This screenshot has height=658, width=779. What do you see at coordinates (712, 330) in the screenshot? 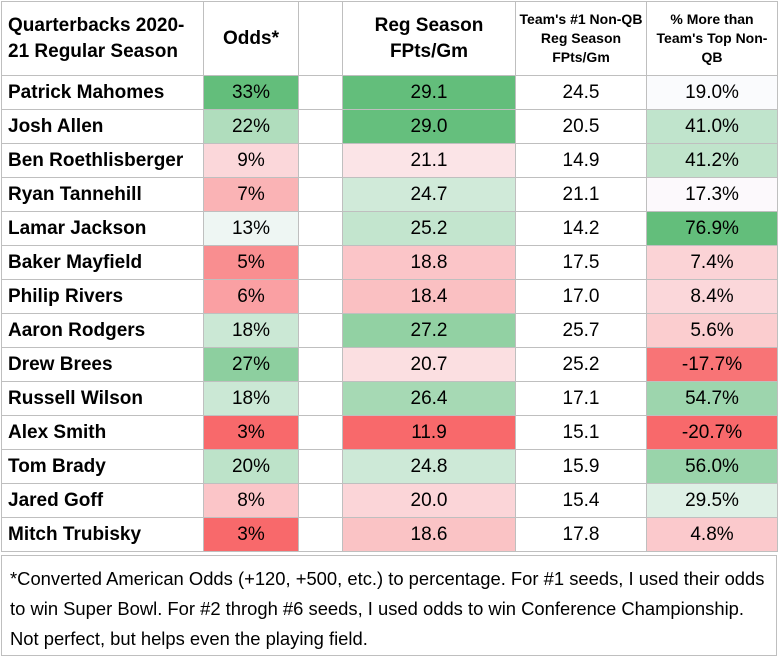
I see `pct-more-cell: 5.6%` at bounding box center [712, 330].